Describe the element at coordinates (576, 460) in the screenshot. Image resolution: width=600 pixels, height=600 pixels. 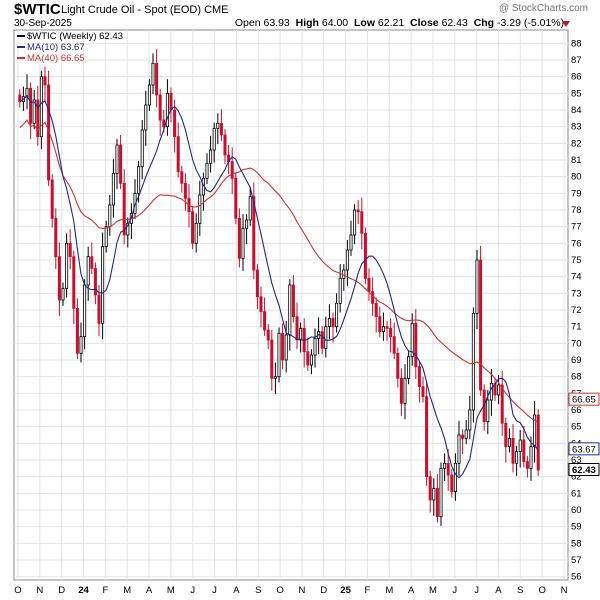
I see `y-tick-label: 63` at that location.